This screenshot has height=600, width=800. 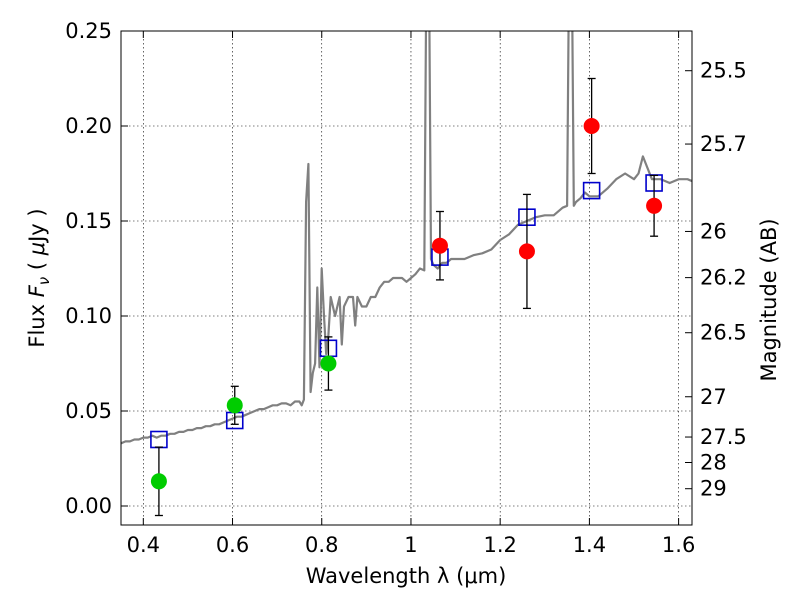 What do you see at coordinates (39, 277) in the screenshot?
I see `y-axis-label: Flux Fν ( μJy )` at bounding box center [39, 277].